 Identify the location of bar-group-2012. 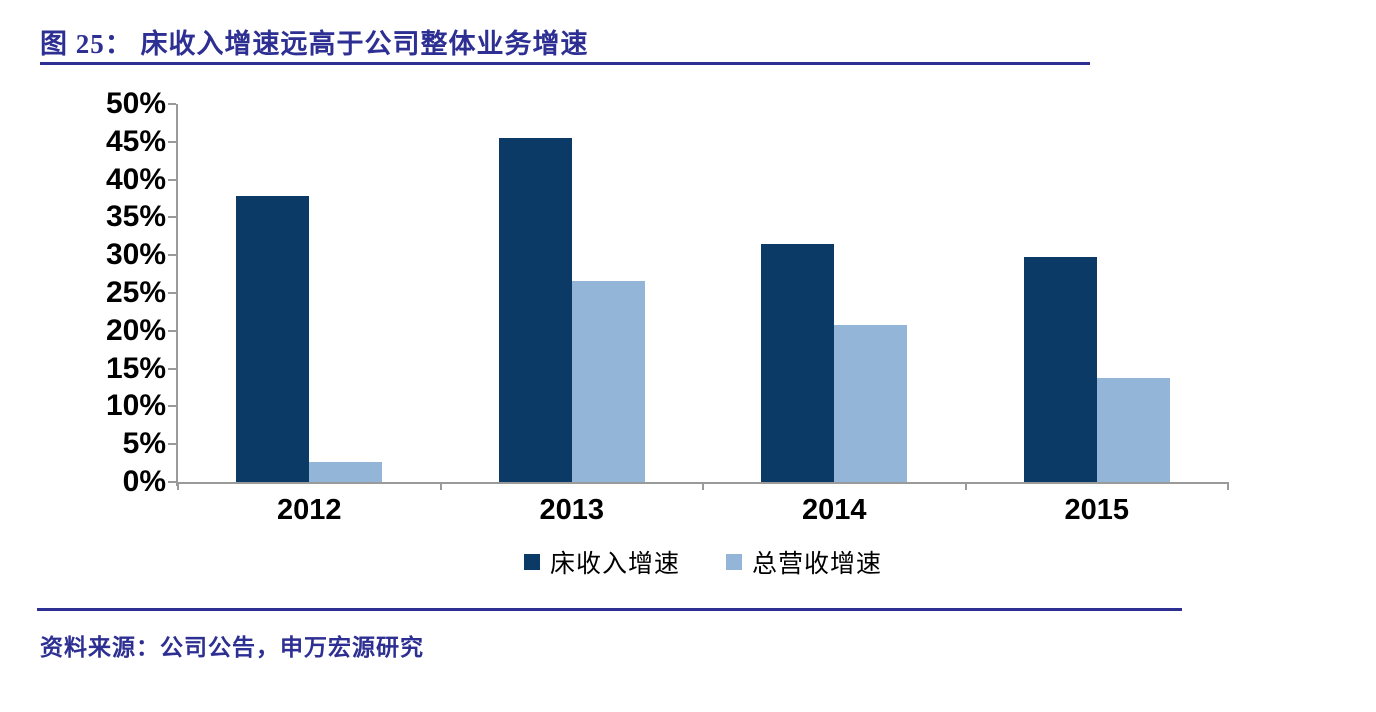
(309, 293).